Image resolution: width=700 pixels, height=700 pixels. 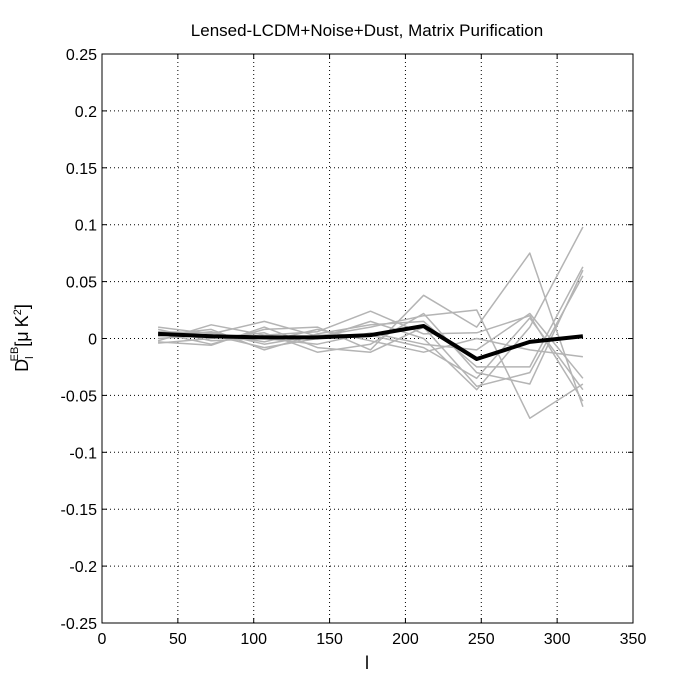 I want to click on x-tick-label: 150, so click(x=329, y=639).